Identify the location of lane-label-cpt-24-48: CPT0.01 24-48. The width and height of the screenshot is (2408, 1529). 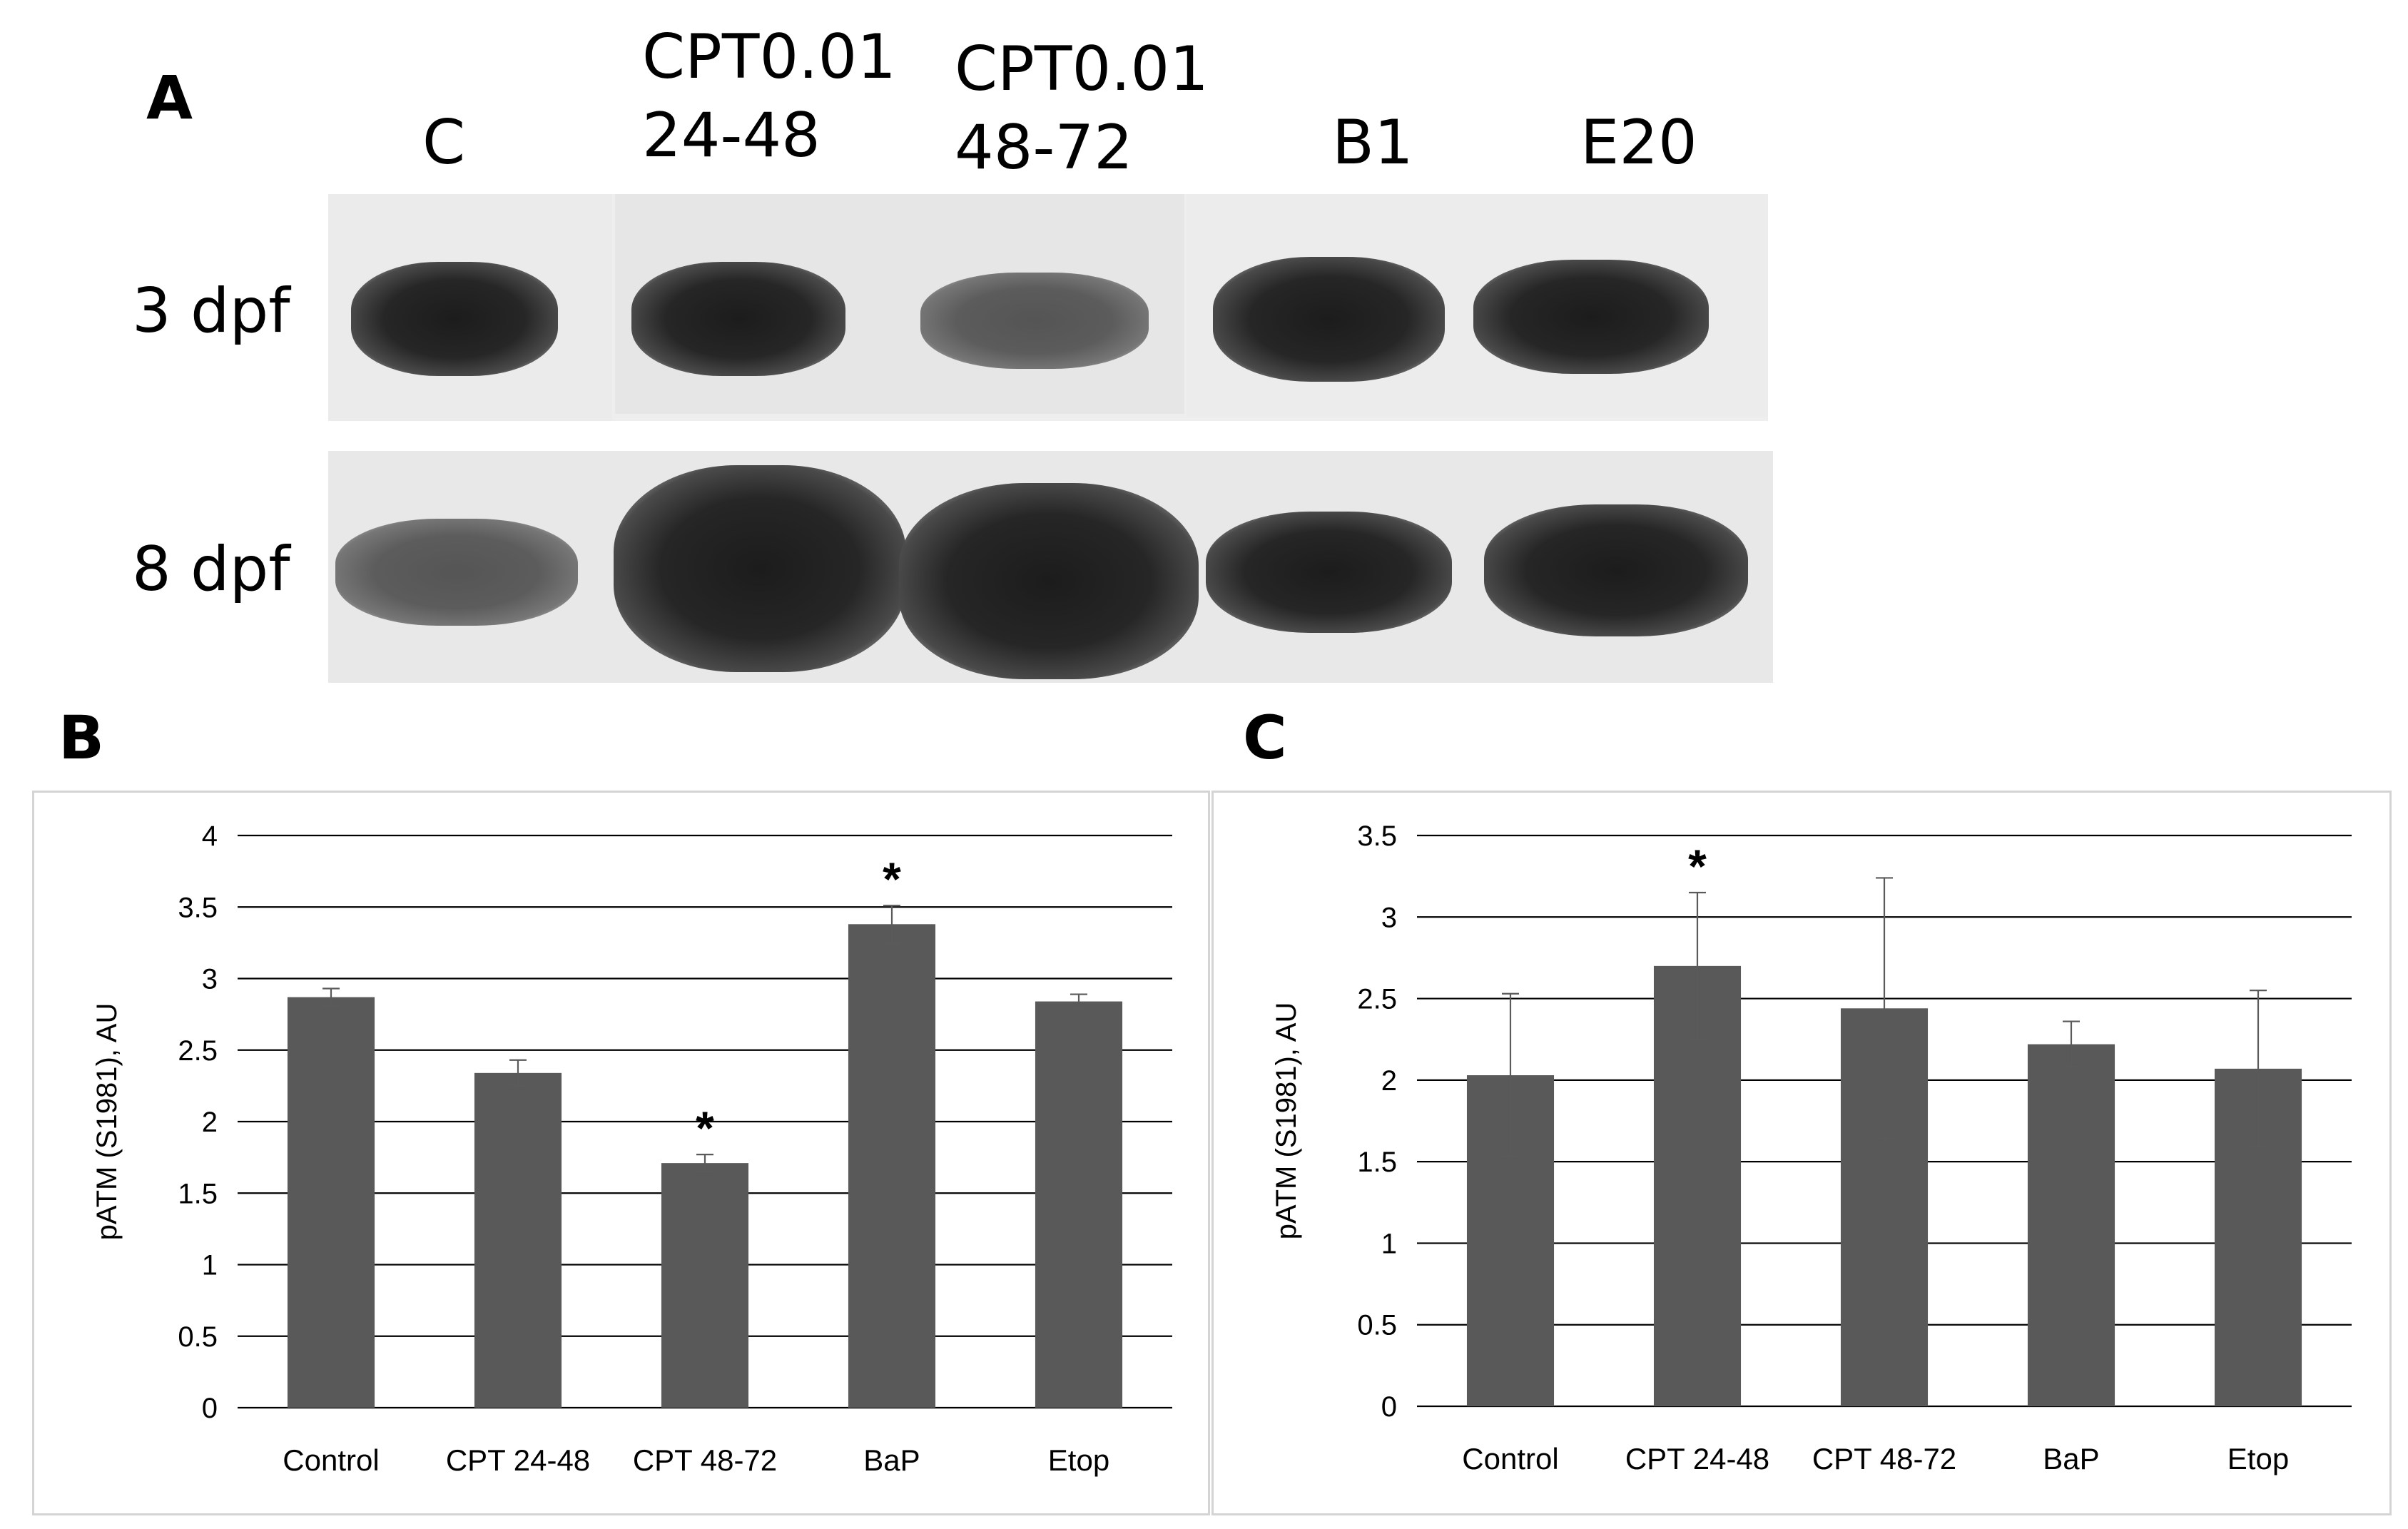
(769, 96).